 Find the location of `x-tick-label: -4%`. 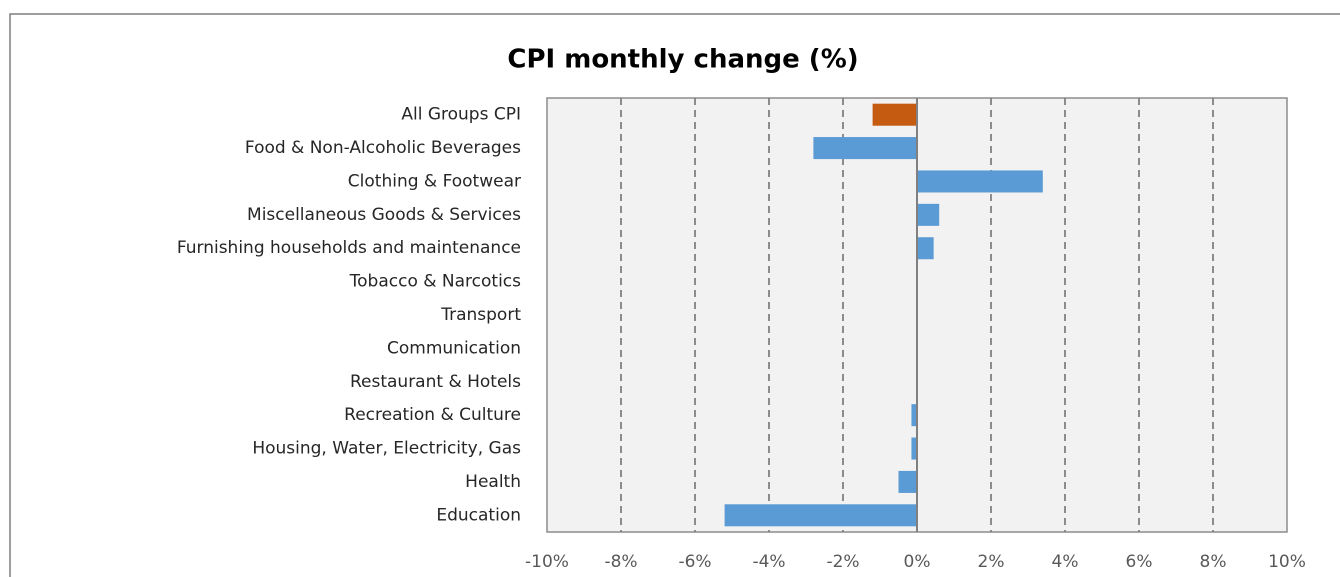

x-tick-label: -4% is located at coordinates (768, 562).